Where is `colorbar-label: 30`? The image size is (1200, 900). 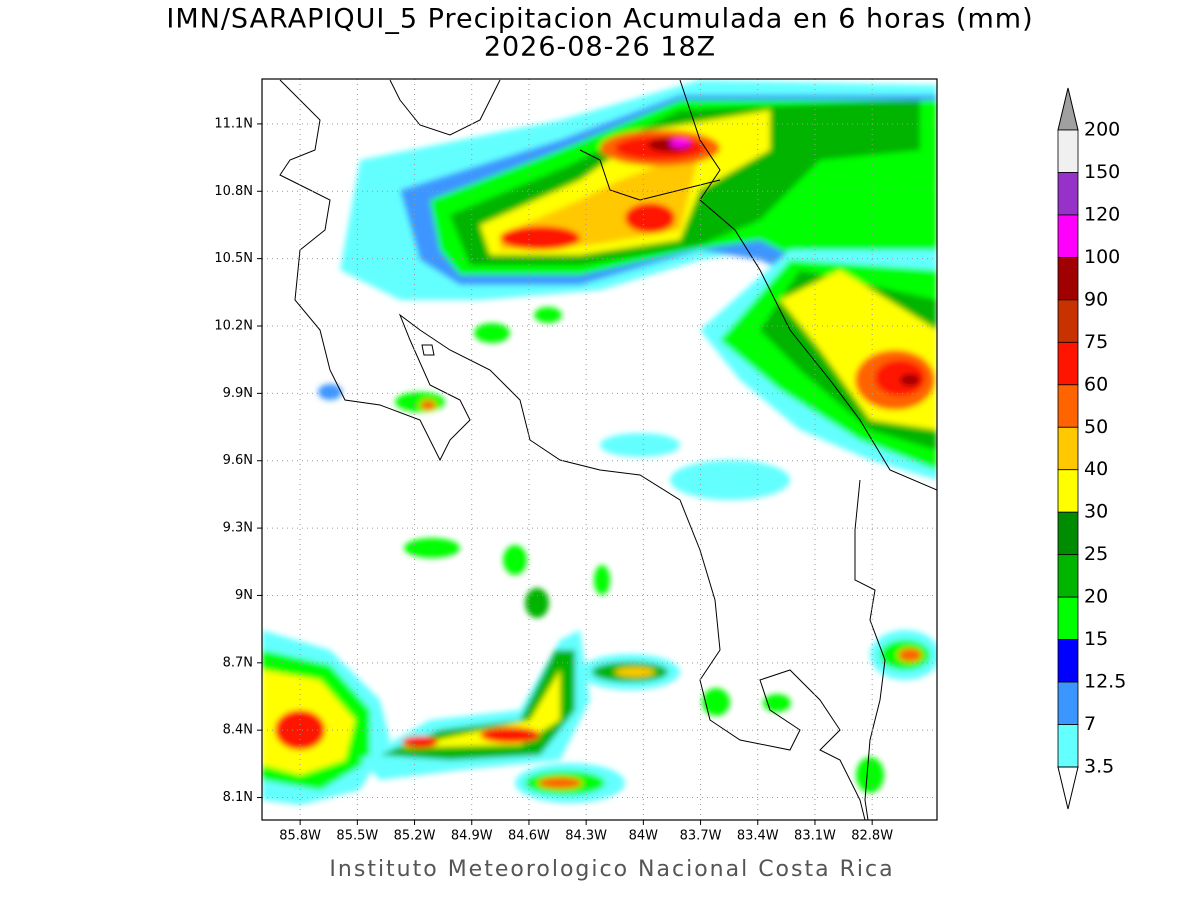 colorbar-label: 30 is located at coordinates (1096, 512).